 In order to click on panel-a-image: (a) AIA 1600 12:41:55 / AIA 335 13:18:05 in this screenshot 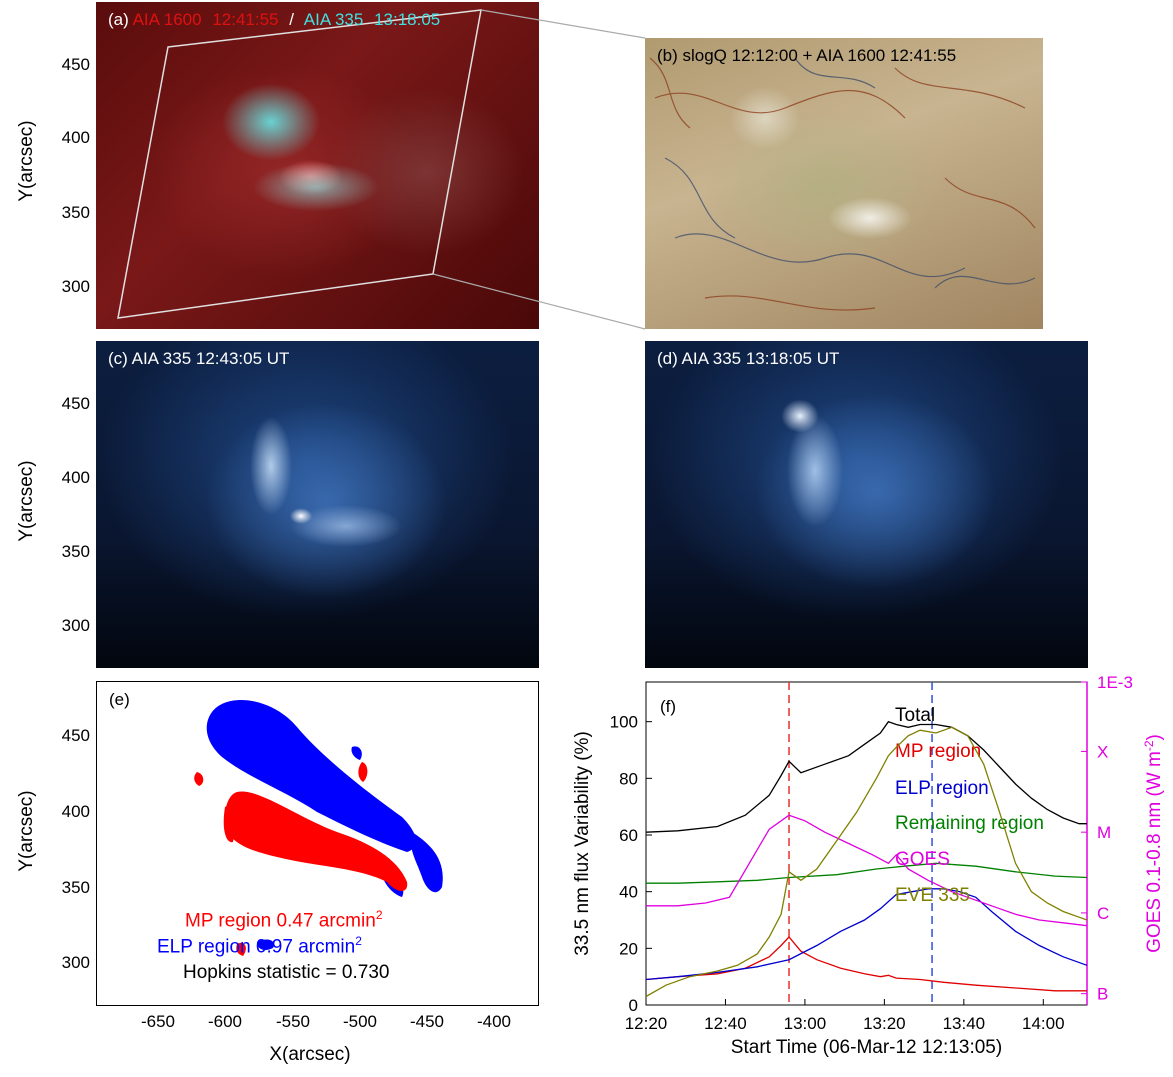, I will do `click(317, 165)`.